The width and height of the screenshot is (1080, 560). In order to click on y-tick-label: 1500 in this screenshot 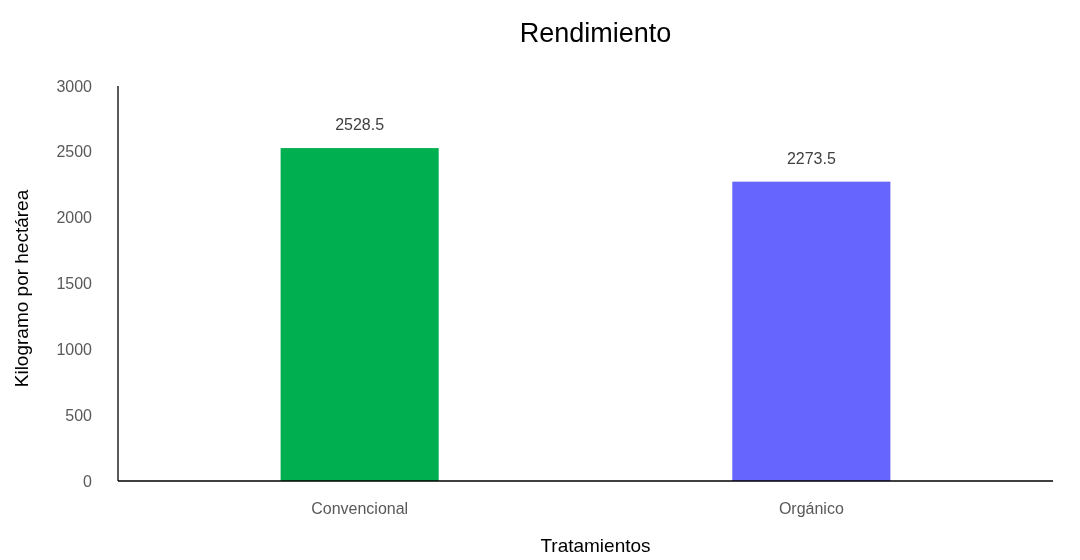, I will do `click(74, 284)`.